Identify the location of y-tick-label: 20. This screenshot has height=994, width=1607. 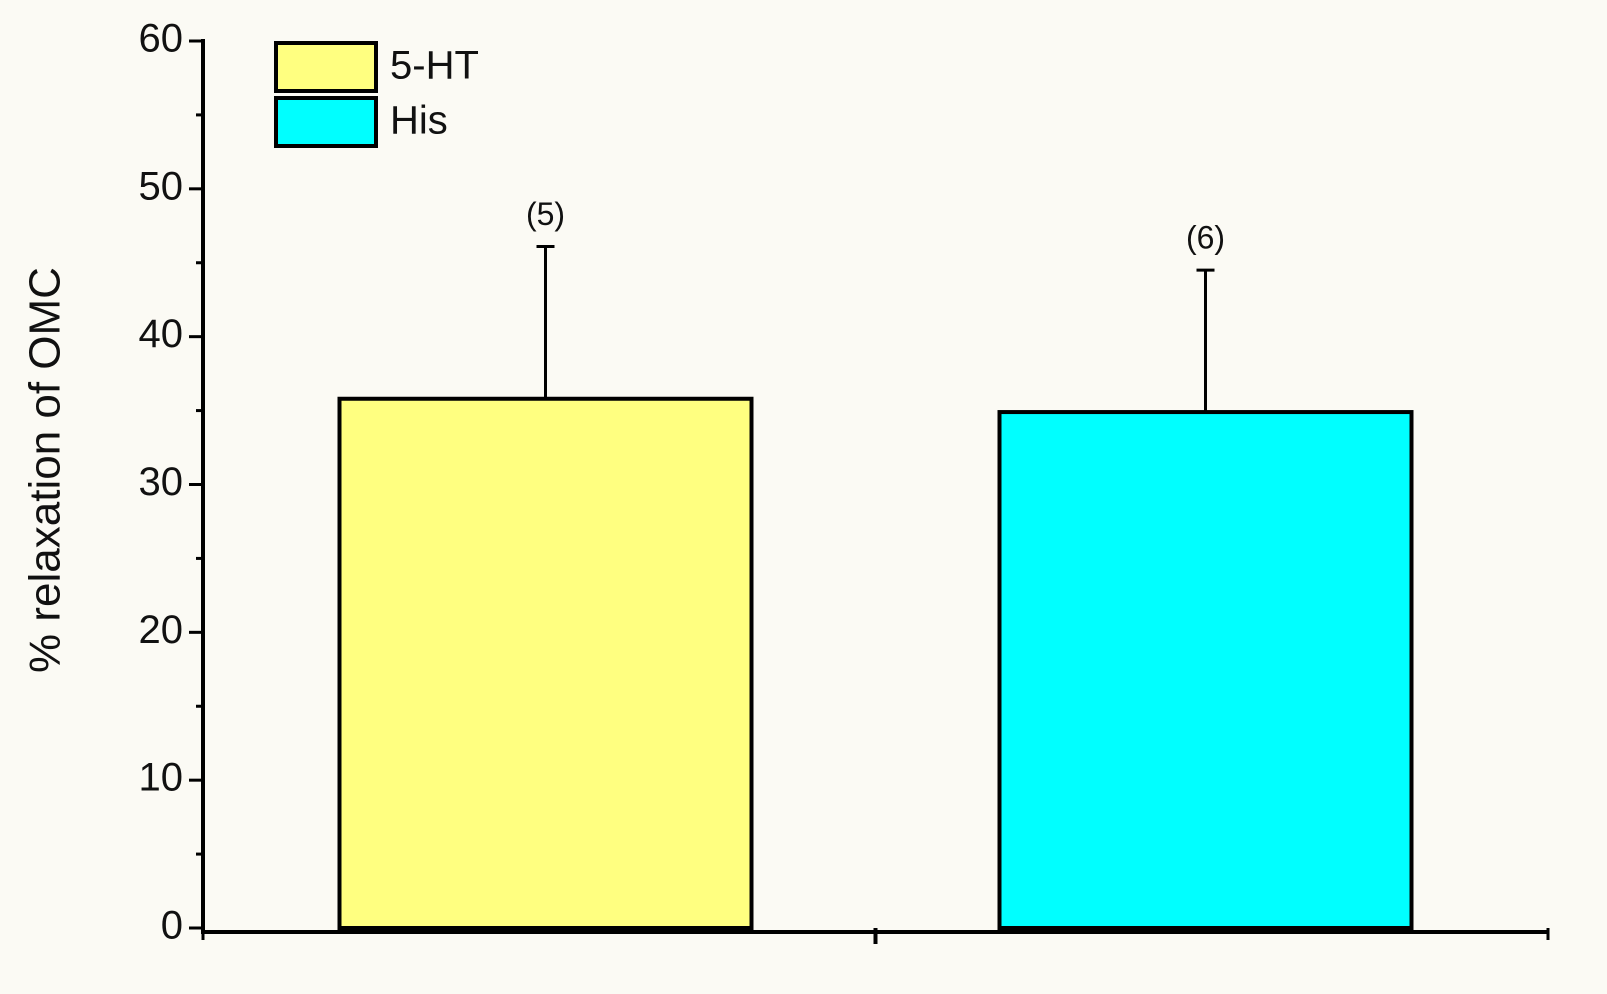
(161, 630).